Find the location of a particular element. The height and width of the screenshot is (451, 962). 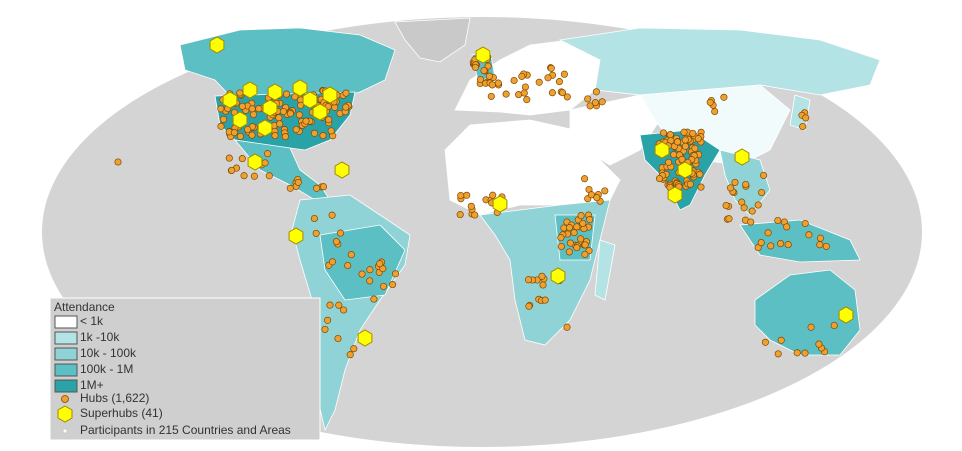

superhub-symbol is located at coordinates (65, 414).